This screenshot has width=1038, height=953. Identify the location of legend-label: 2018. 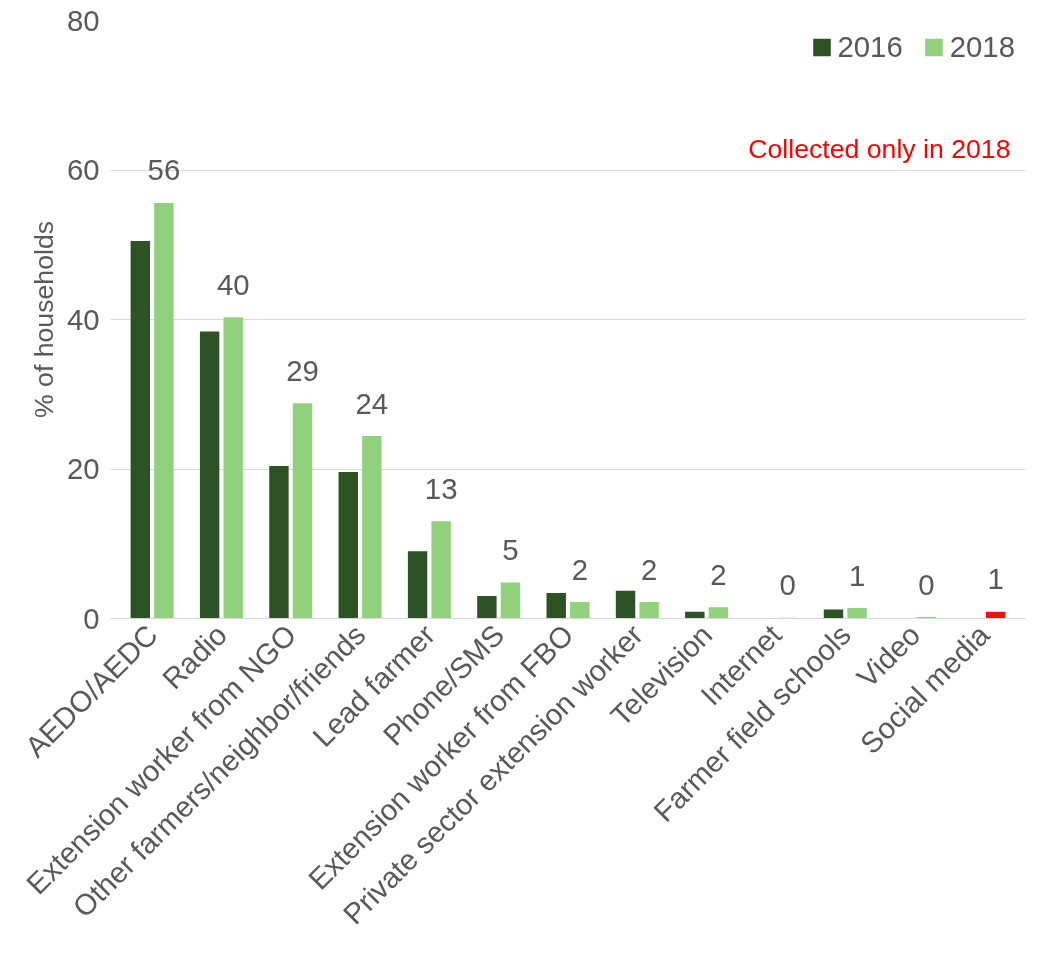
(982, 47).